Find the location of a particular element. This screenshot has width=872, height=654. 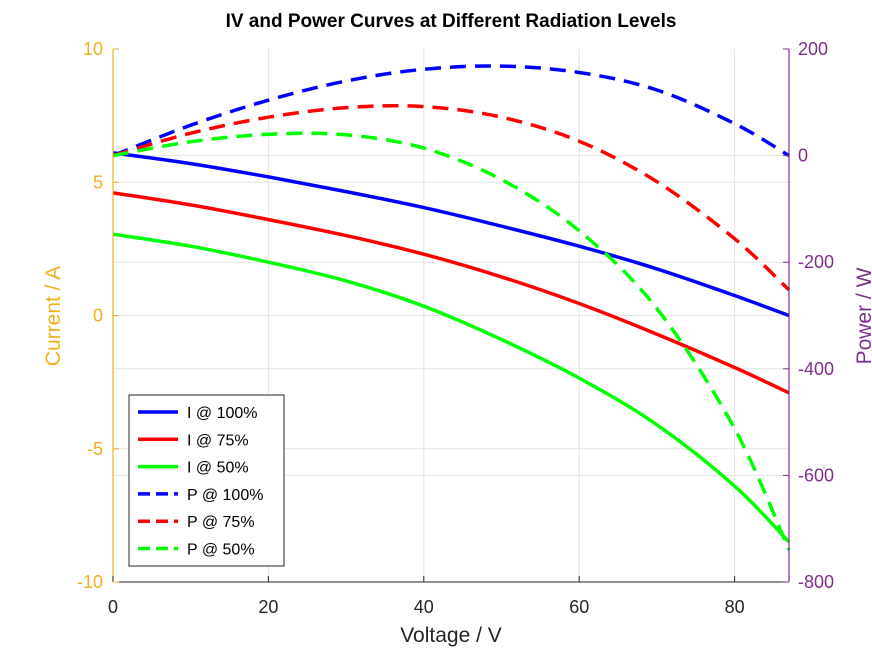

legend-box is located at coordinates (206, 480).